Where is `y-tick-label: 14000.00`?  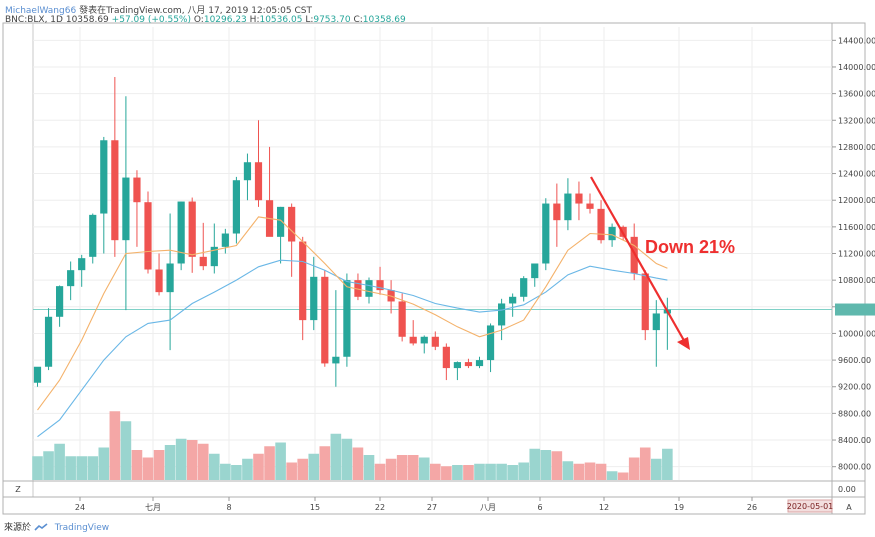 y-tick-label: 14000.00 is located at coordinates (856, 67).